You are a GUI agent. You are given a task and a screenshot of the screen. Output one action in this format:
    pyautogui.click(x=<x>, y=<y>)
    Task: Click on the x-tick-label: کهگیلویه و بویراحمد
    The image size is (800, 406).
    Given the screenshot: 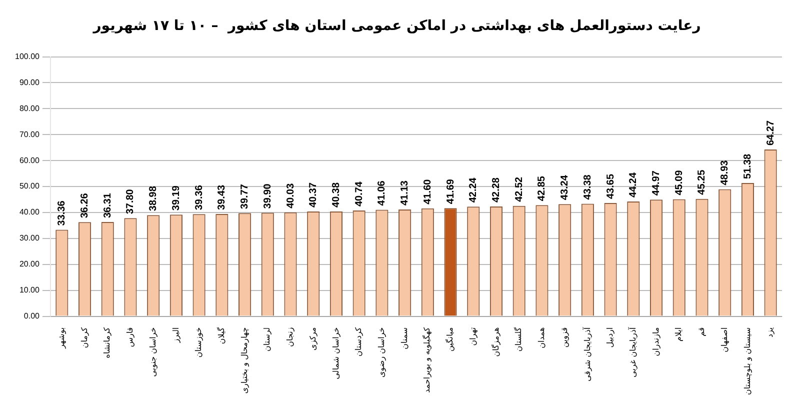 What is the action you would take?
    pyautogui.click(x=427, y=360)
    